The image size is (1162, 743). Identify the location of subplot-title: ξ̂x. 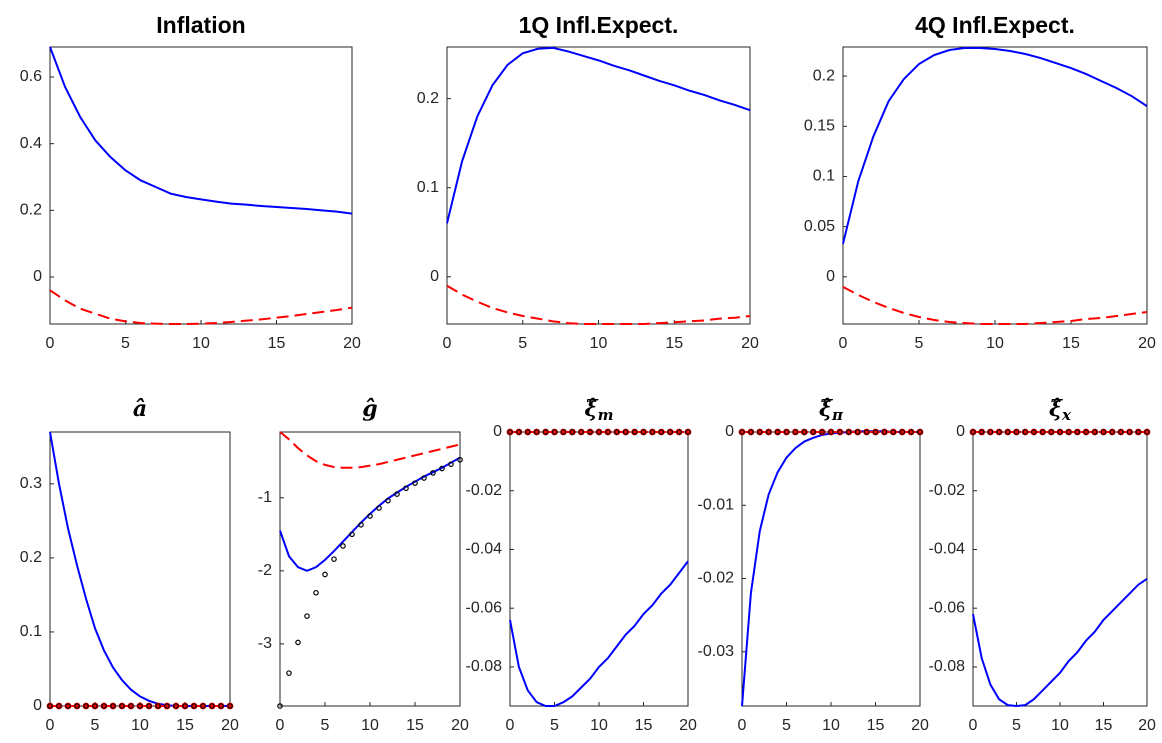
(1060, 410).